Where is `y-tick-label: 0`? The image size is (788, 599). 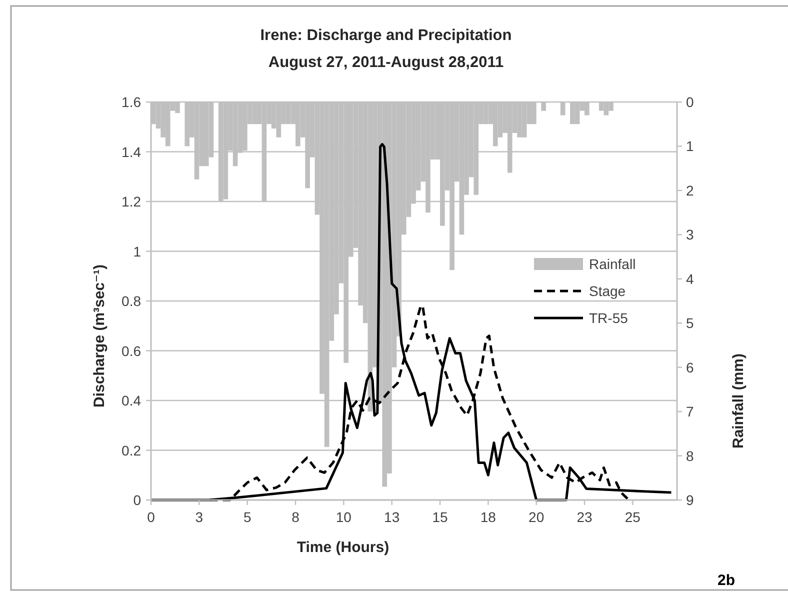 y-tick-label: 0 is located at coordinates (137, 500).